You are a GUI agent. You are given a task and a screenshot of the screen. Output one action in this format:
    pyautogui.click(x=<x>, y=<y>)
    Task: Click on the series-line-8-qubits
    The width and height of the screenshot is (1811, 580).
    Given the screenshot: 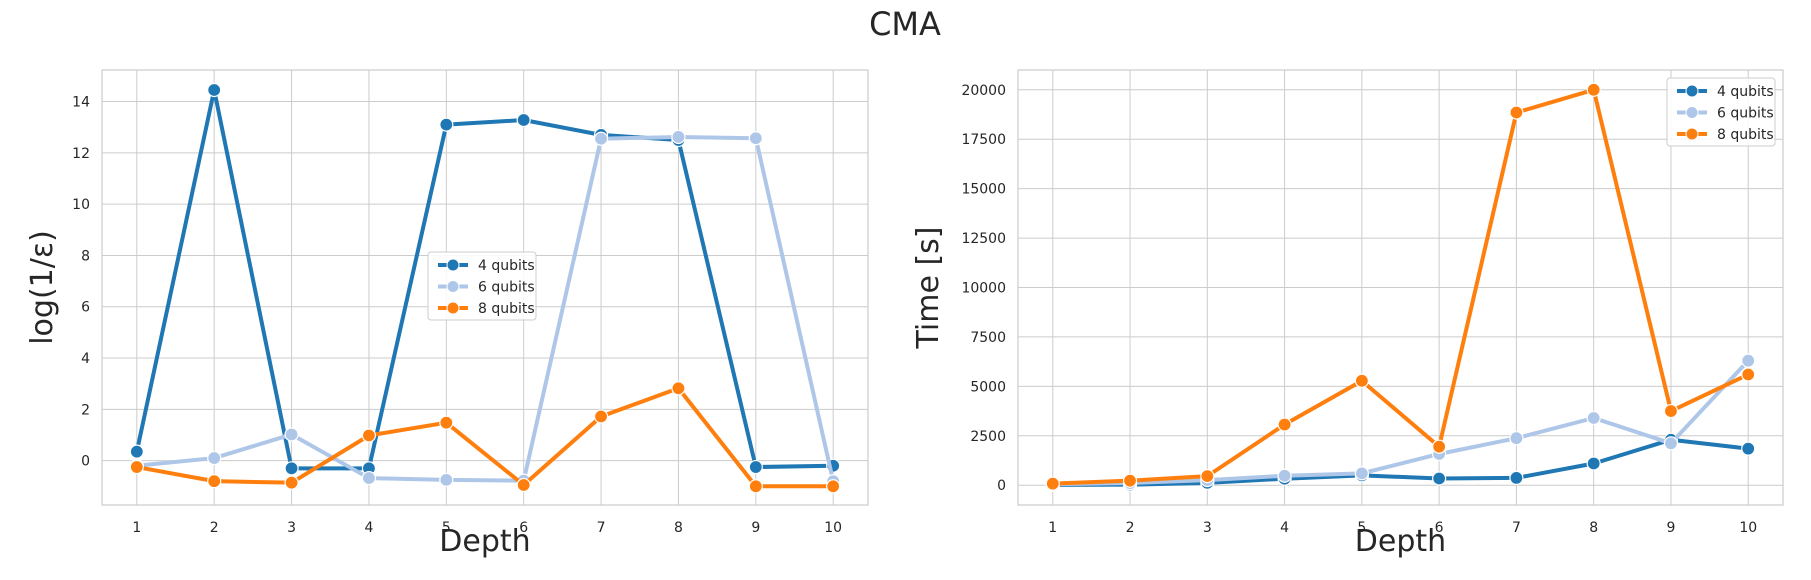 What is the action you would take?
    pyautogui.click(x=485, y=437)
    